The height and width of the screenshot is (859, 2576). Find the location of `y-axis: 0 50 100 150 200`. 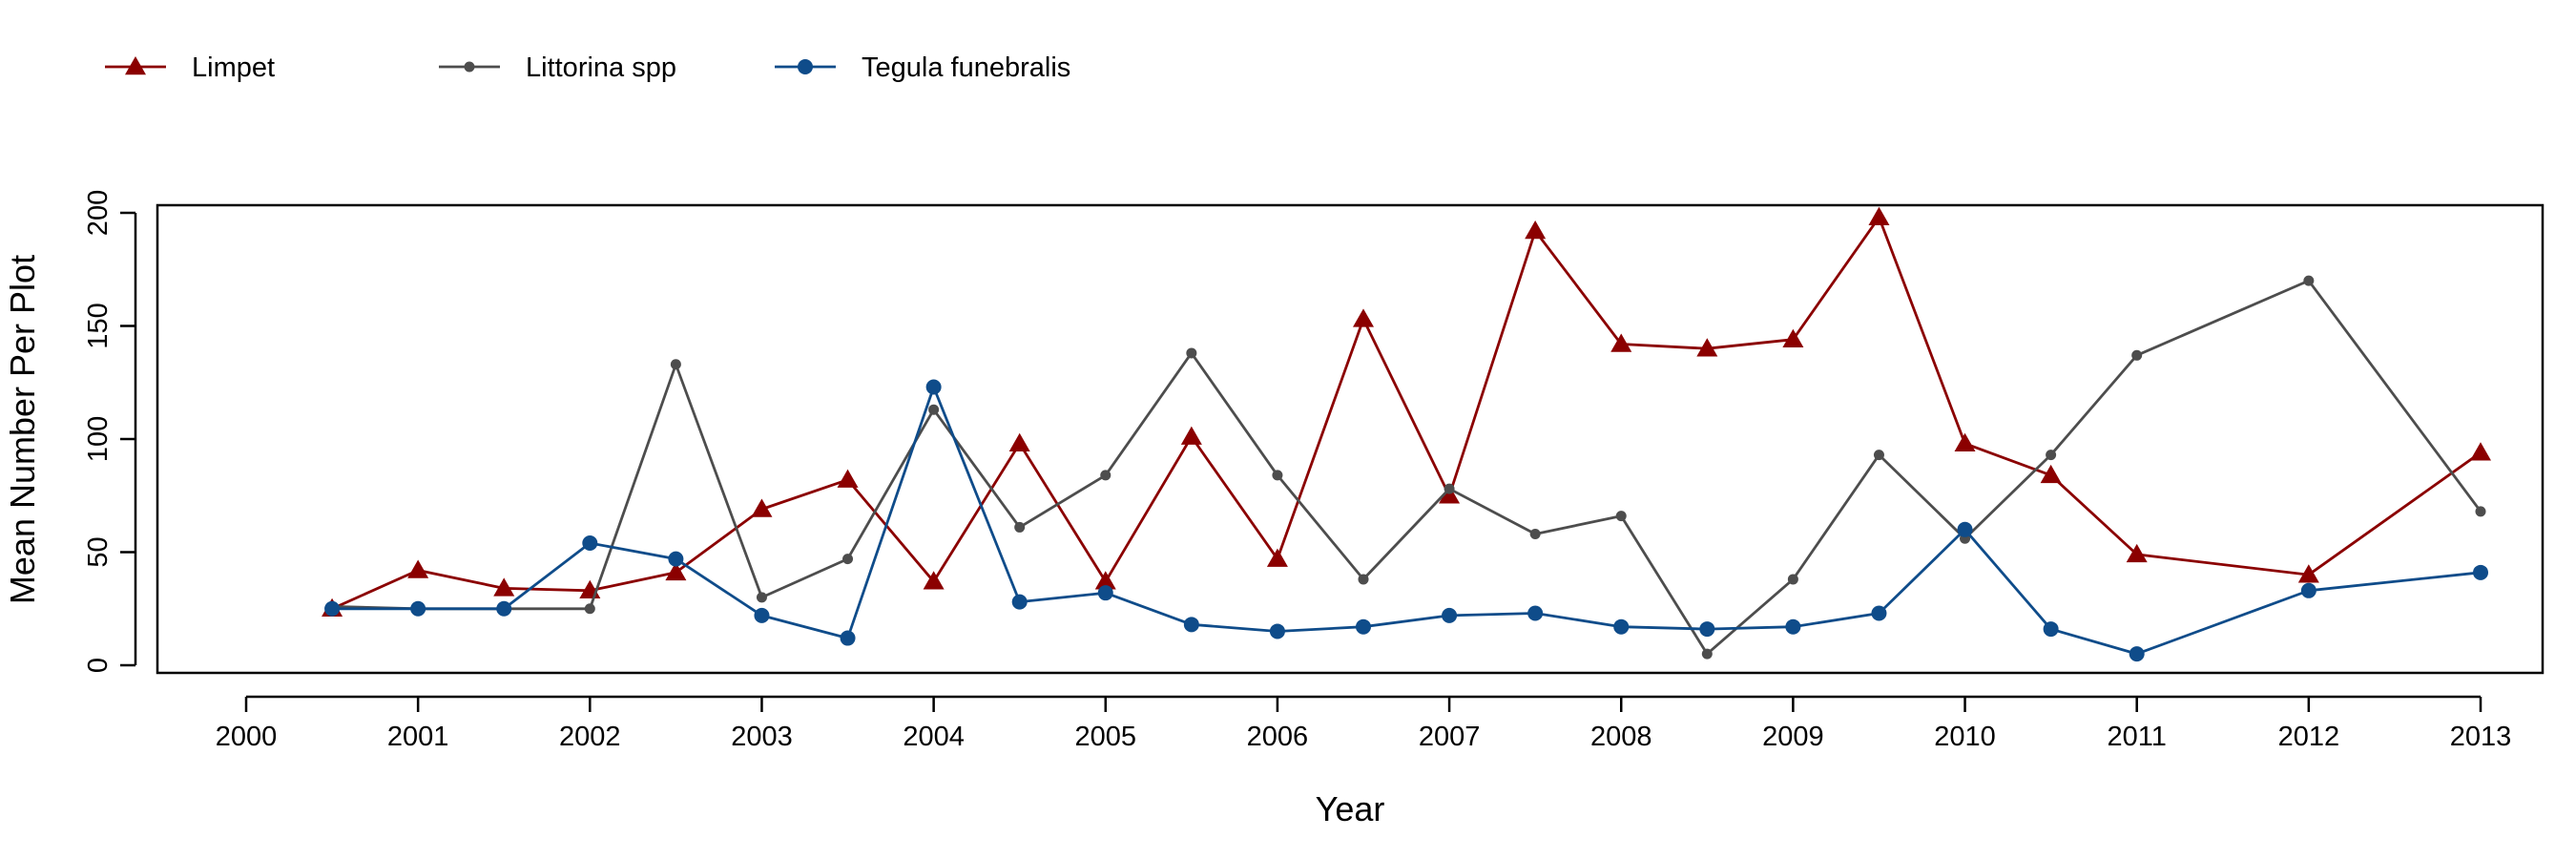

y-axis: 0 50 100 150 200 is located at coordinates (110, 431).